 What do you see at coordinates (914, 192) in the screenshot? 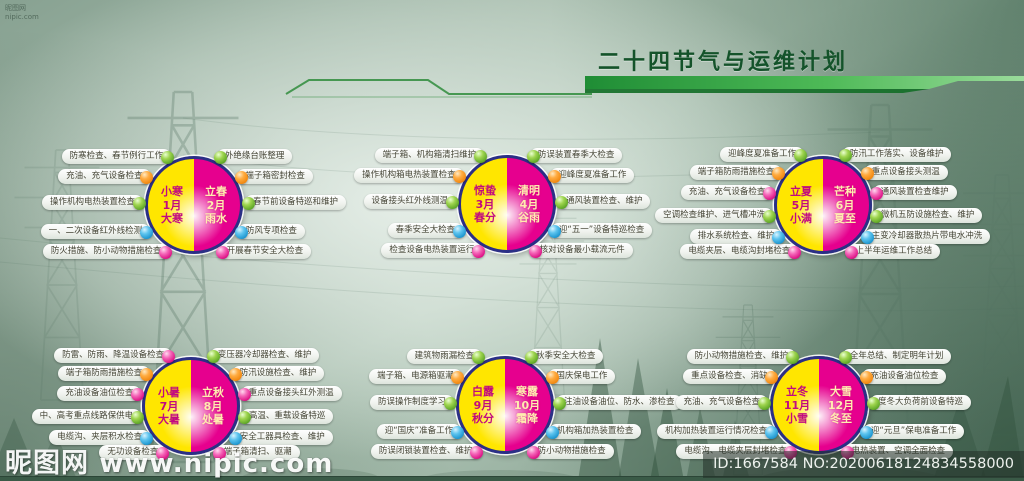
I see `task-pill: 通风装置检查维护` at bounding box center [914, 192].